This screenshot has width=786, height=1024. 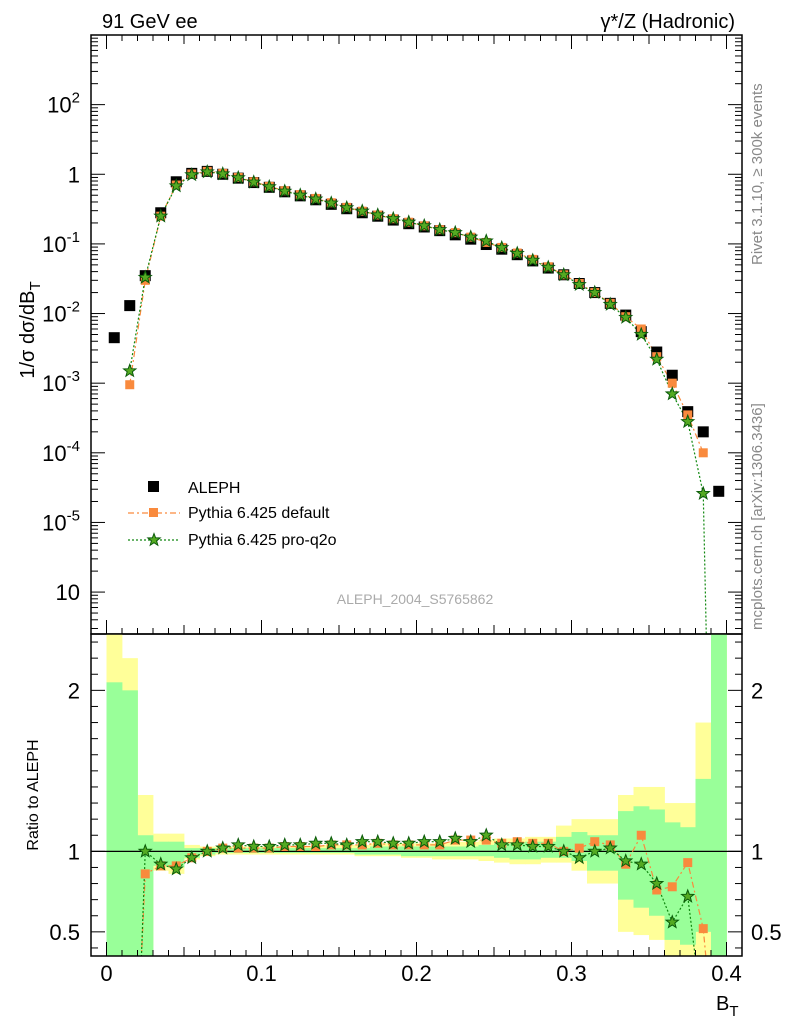 I want to click on rivet-note: Rivet 3.1.10, ≥ 300k events, so click(x=757, y=174).